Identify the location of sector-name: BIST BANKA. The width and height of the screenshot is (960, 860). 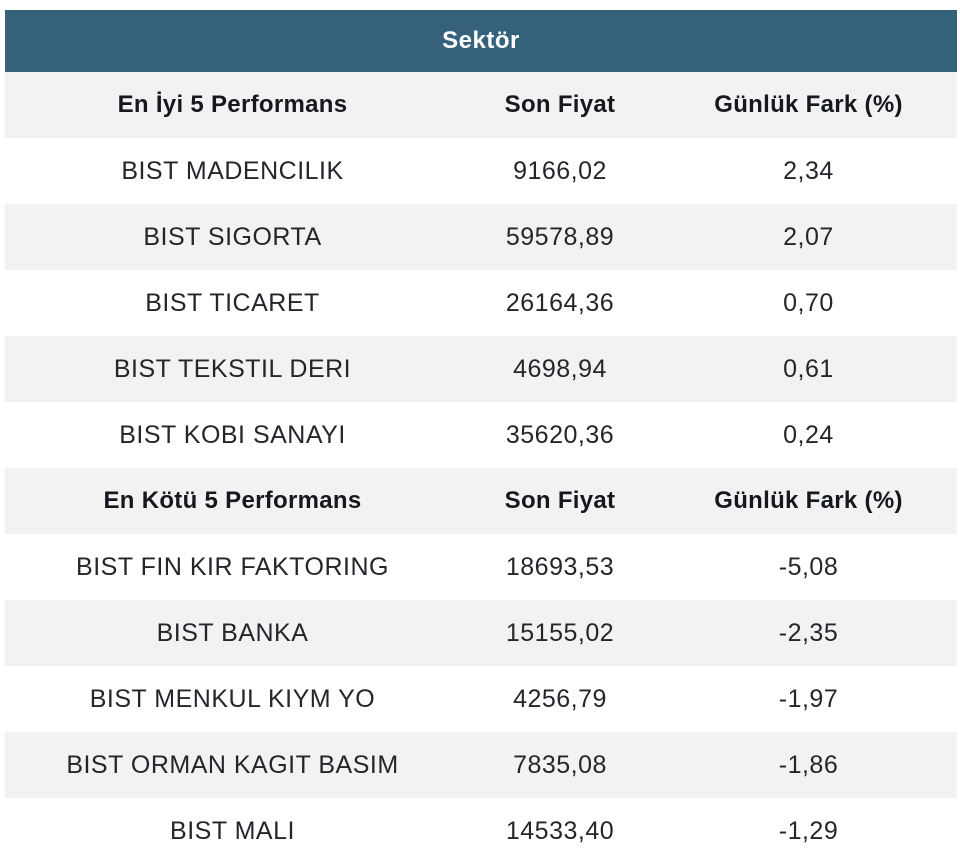
(232, 632).